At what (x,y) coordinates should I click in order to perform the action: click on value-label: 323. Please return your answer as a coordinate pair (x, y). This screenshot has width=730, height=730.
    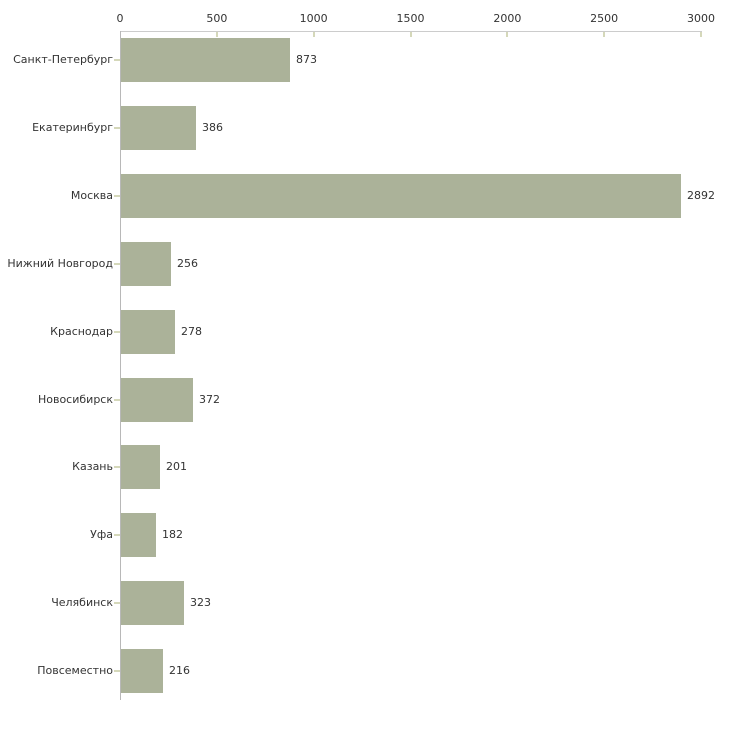
    Looking at the image, I should click on (200, 602).